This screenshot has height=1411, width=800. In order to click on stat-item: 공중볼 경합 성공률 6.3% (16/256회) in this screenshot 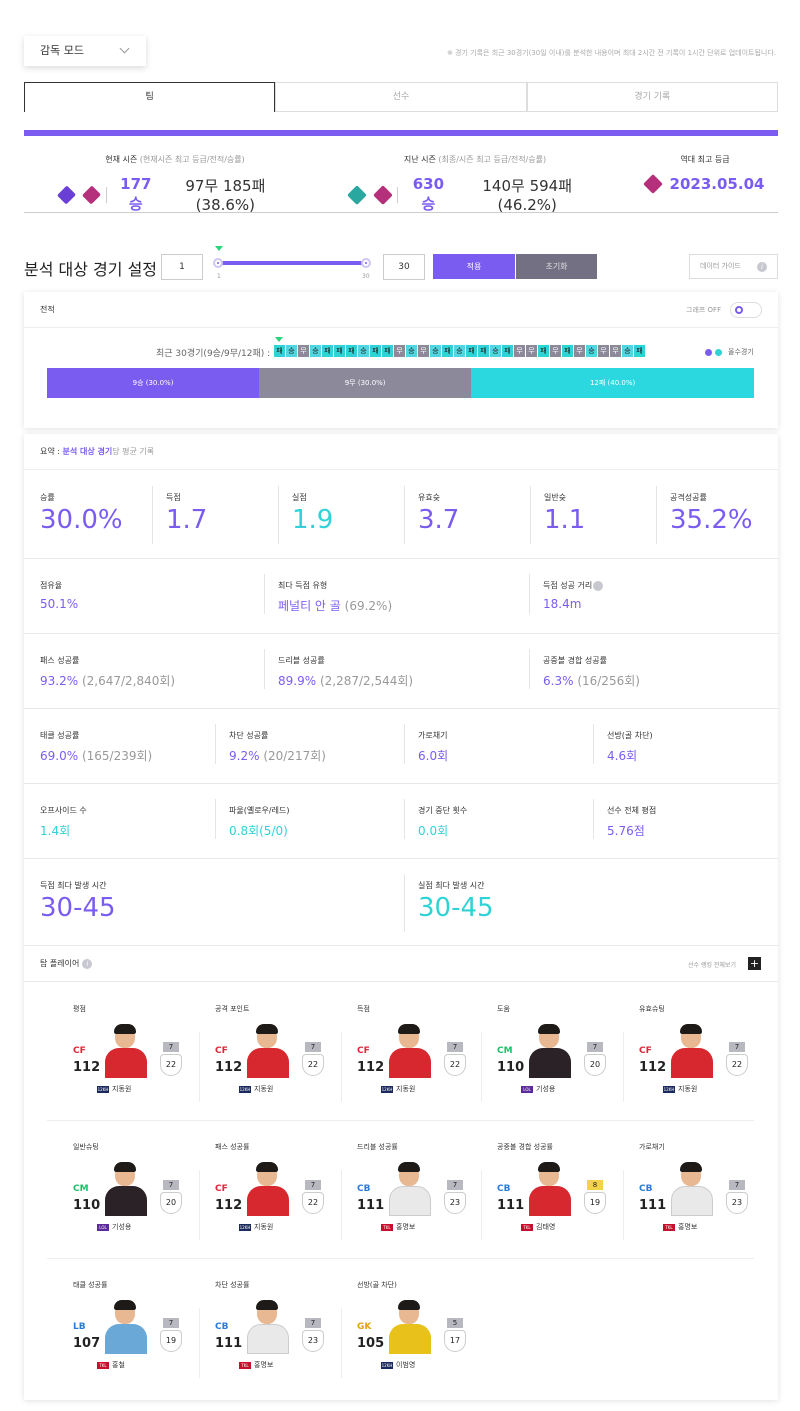, I will do `click(591, 672)`.